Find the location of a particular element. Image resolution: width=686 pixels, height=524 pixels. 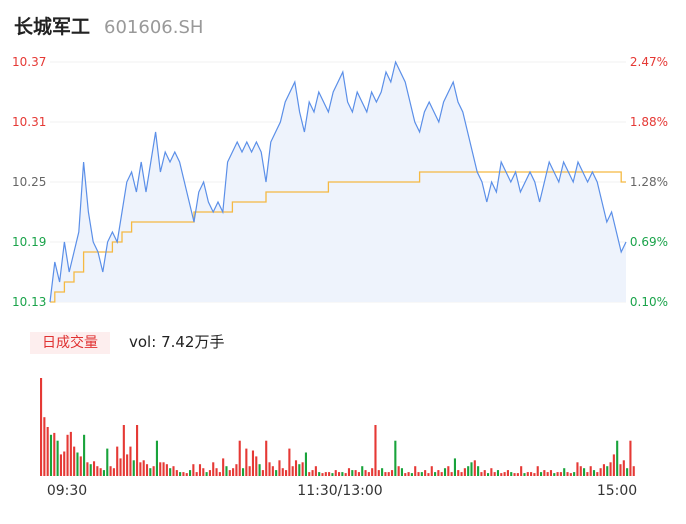

y-tick-label-left: 10.19 is located at coordinates (29, 242).